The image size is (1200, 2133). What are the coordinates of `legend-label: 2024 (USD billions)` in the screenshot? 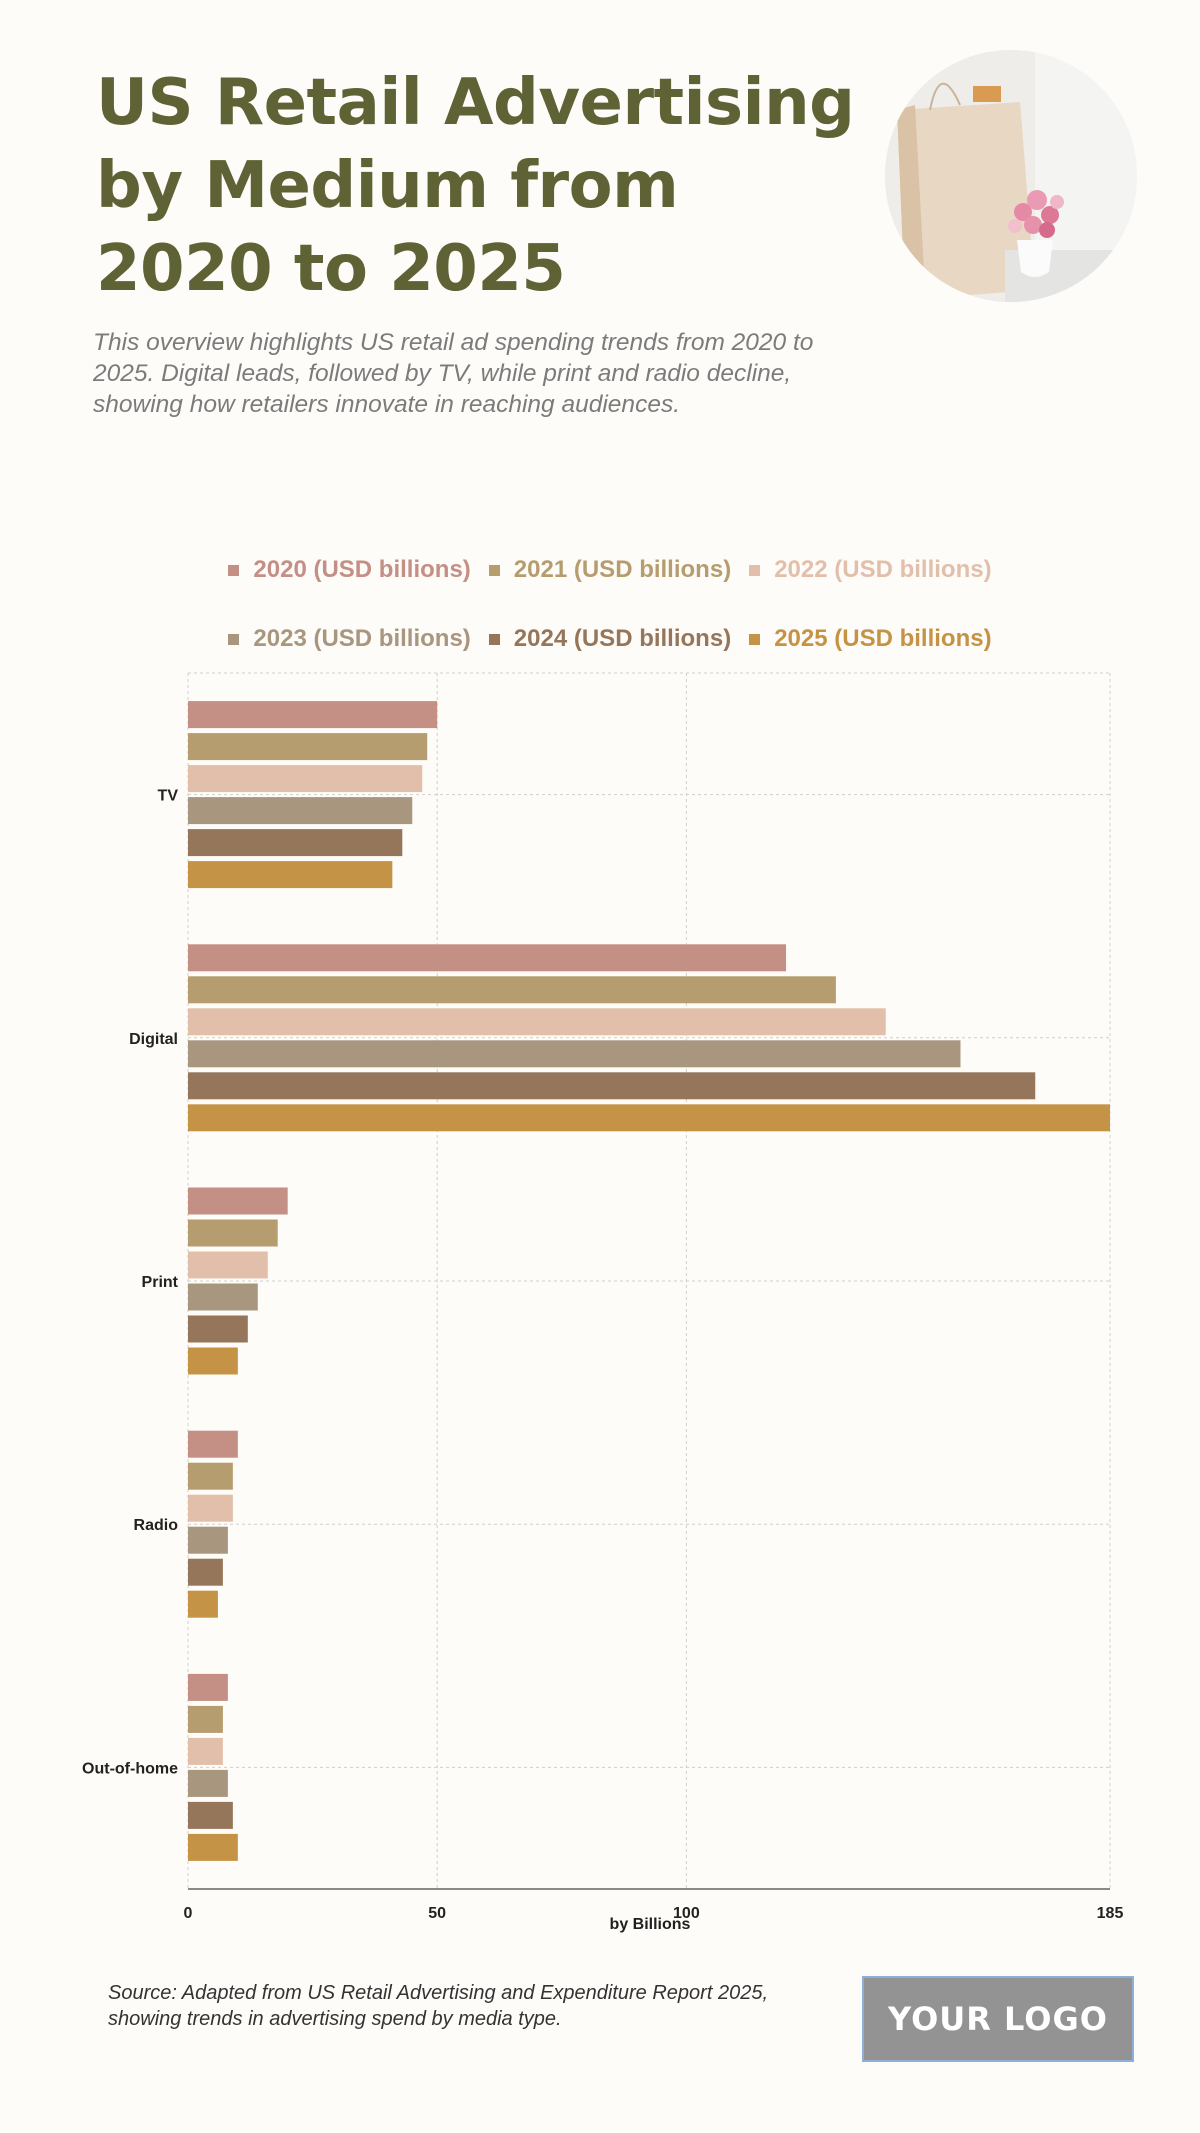 It's located at (622, 638).